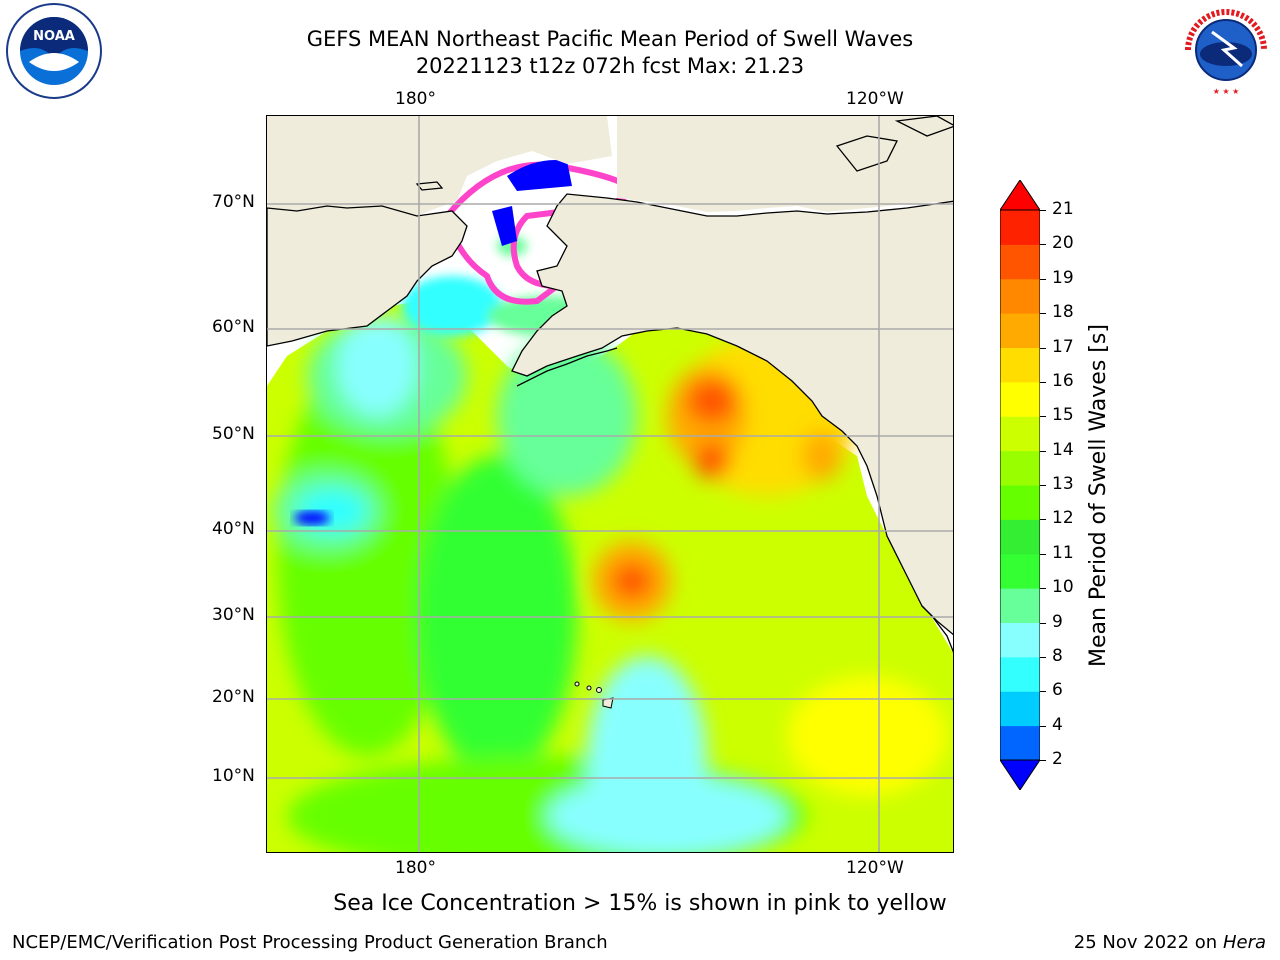  What do you see at coordinates (1057, 621) in the screenshot?
I see `colorbar-tick-label: 9` at bounding box center [1057, 621].